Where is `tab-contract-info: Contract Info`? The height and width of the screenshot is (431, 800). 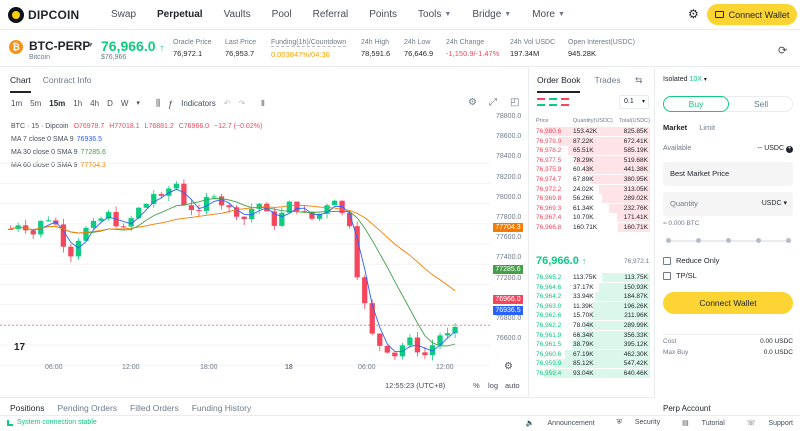 tab-contract-info: Contract Info is located at coordinates (67, 80).